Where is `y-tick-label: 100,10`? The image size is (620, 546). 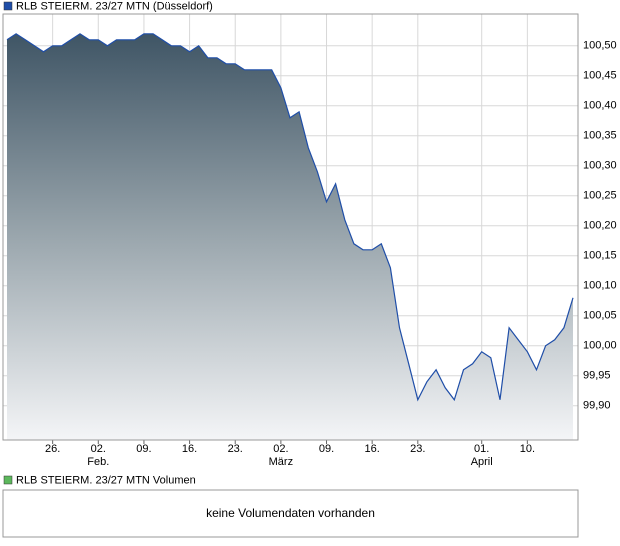 y-tick-label: 100,10 is located at coordinates (600, 286).